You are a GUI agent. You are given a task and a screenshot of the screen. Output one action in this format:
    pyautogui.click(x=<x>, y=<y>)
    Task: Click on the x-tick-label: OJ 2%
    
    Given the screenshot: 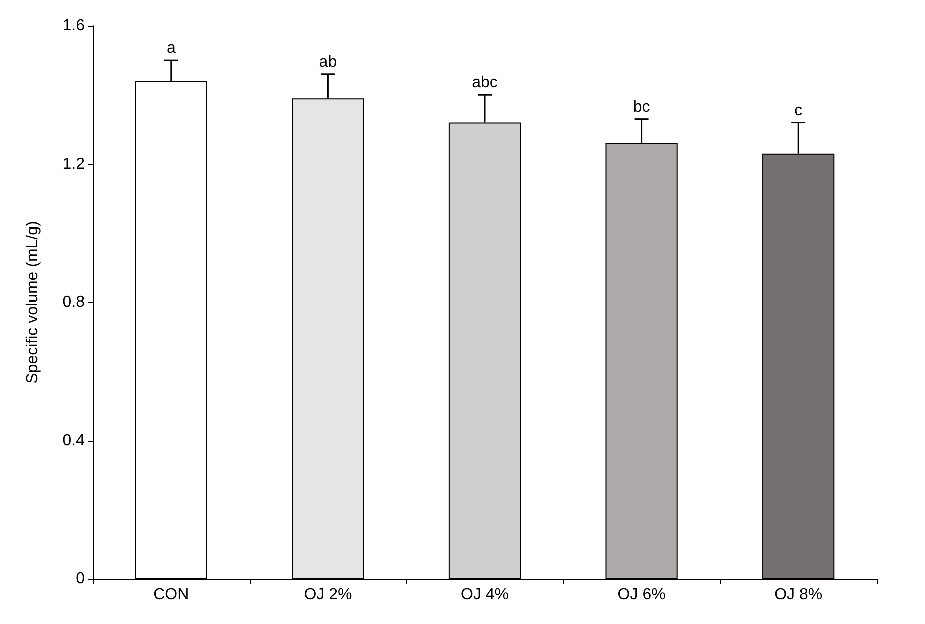 What is the action you would take?
    pyautogui.click(x=328, y=595)
    